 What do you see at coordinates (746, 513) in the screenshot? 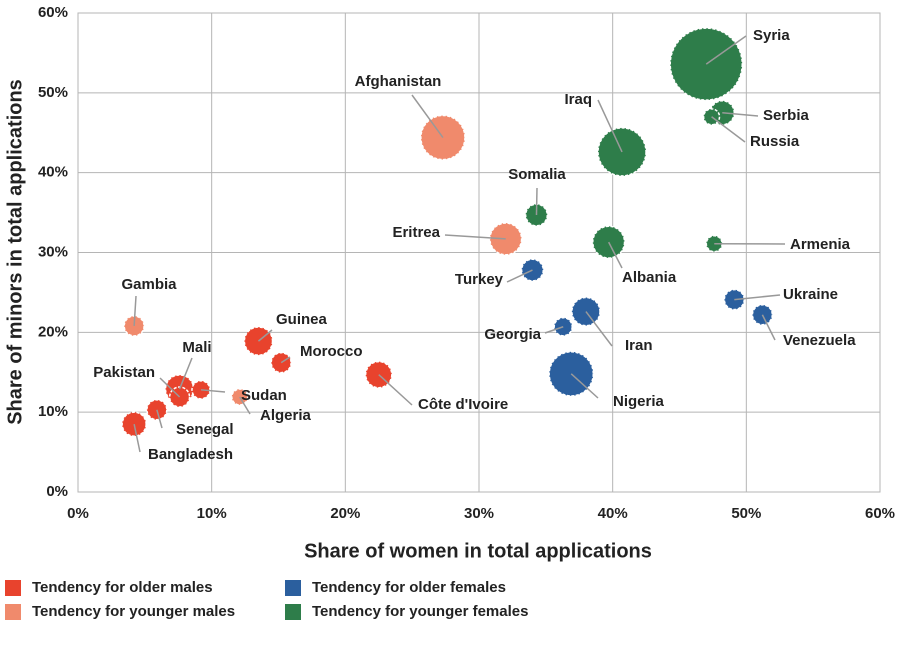
I see `x-tick-label: 50%` at bounding box center [746, 513].